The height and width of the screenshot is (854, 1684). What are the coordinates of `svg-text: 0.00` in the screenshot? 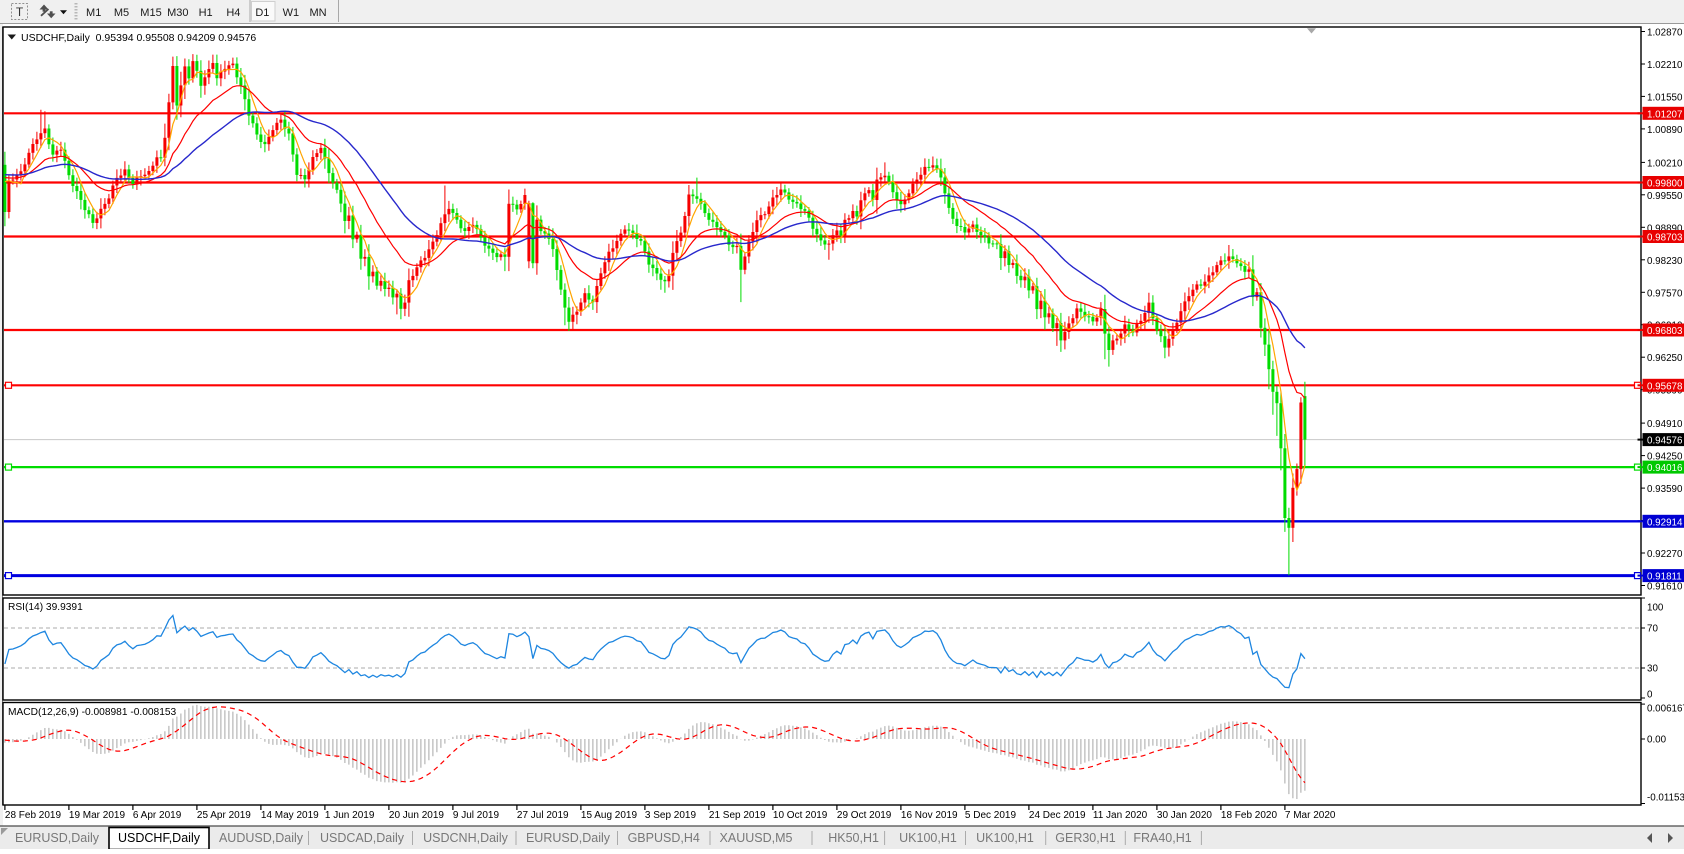 It's located at (1657, 740).